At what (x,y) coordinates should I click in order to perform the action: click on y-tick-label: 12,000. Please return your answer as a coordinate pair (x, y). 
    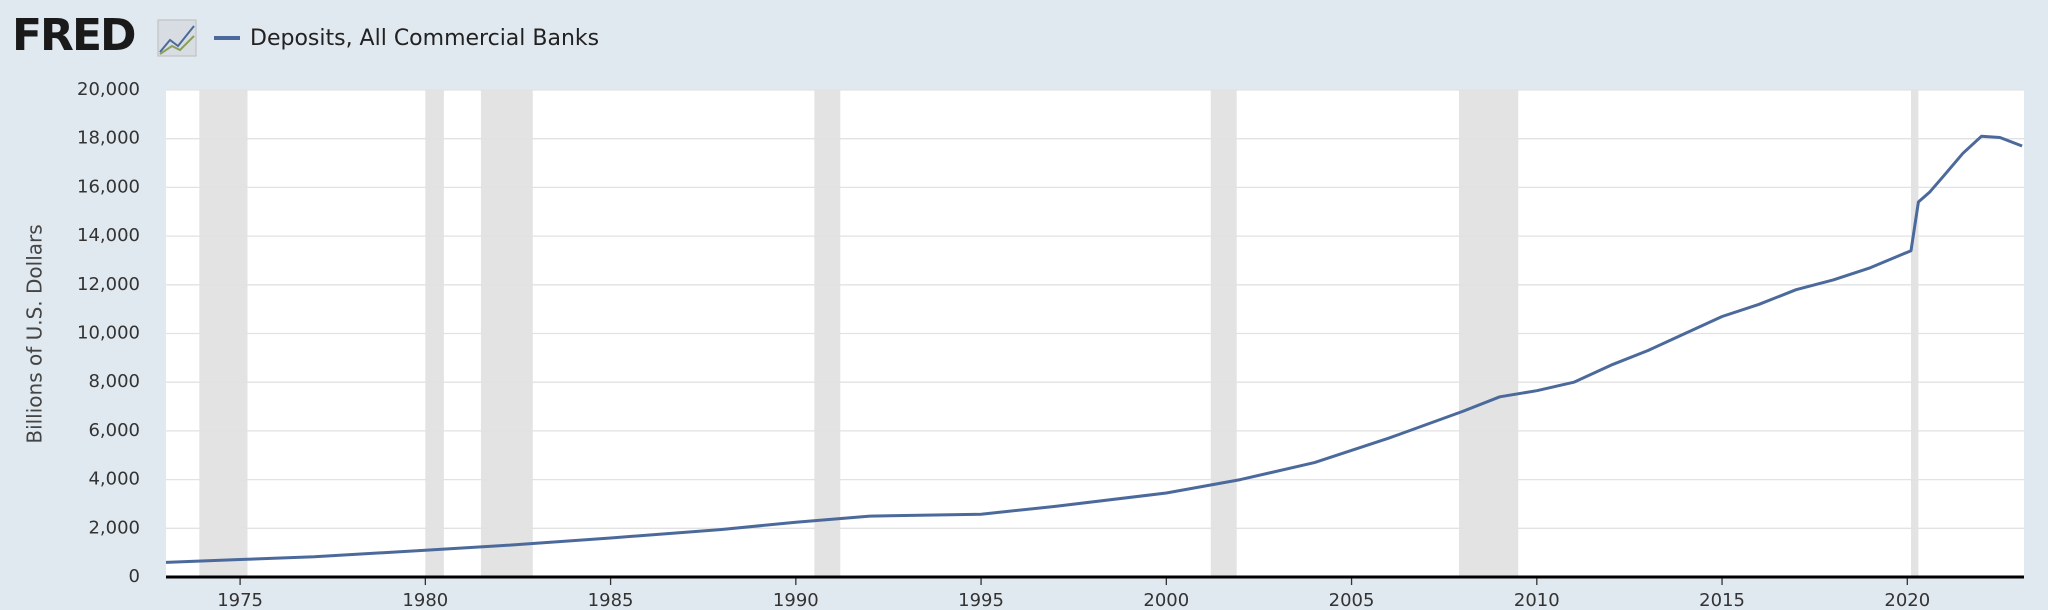
    Looking at the image, I should click on (108, 284).